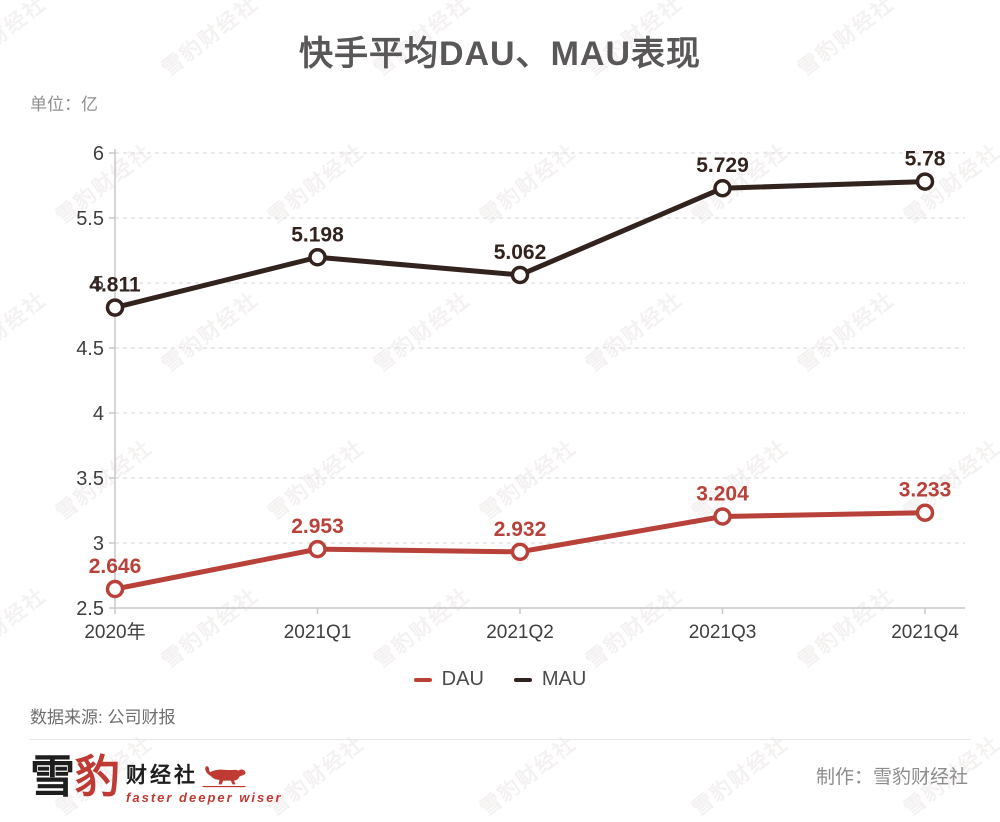 This screenshot has width=1000, height=822. Describe the element at coordinates (891, 777) in the screenshot. I see `credit-label: 制作：雪豹财经社` at that location.